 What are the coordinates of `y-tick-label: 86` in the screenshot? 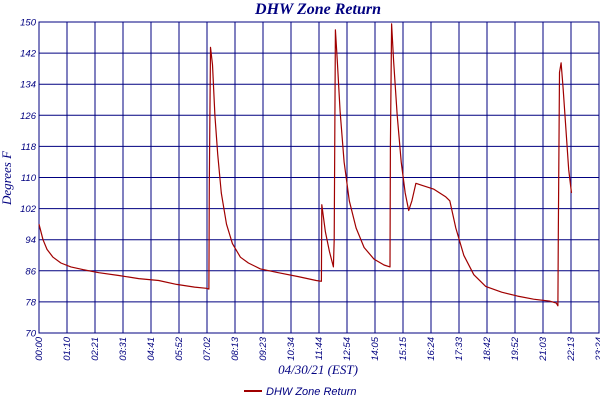 It's located at (30, 271).